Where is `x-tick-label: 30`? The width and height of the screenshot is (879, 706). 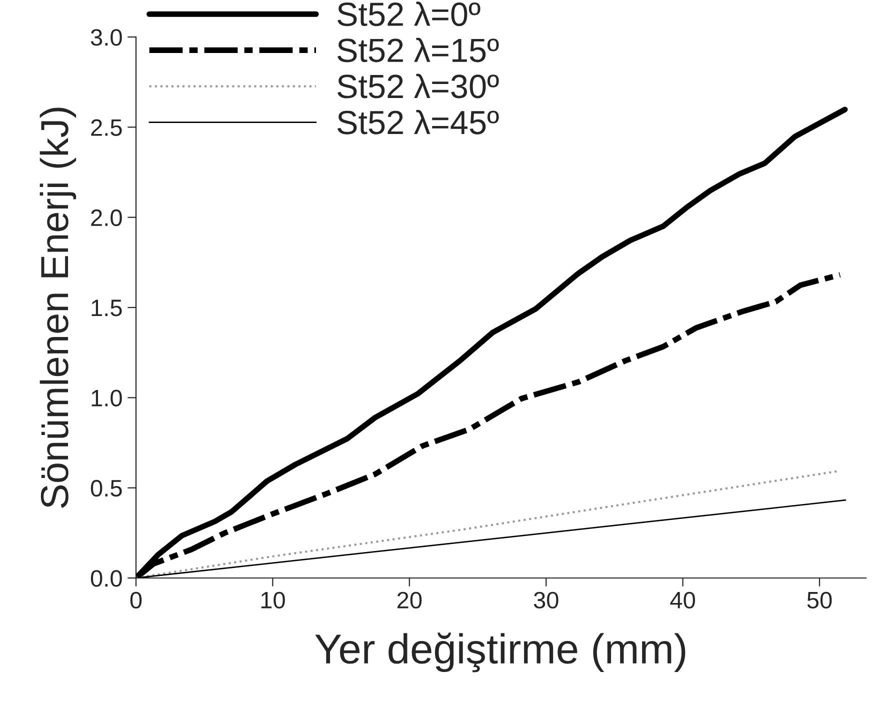 x-tick-label: 30 is located at coordinates (546, 600).